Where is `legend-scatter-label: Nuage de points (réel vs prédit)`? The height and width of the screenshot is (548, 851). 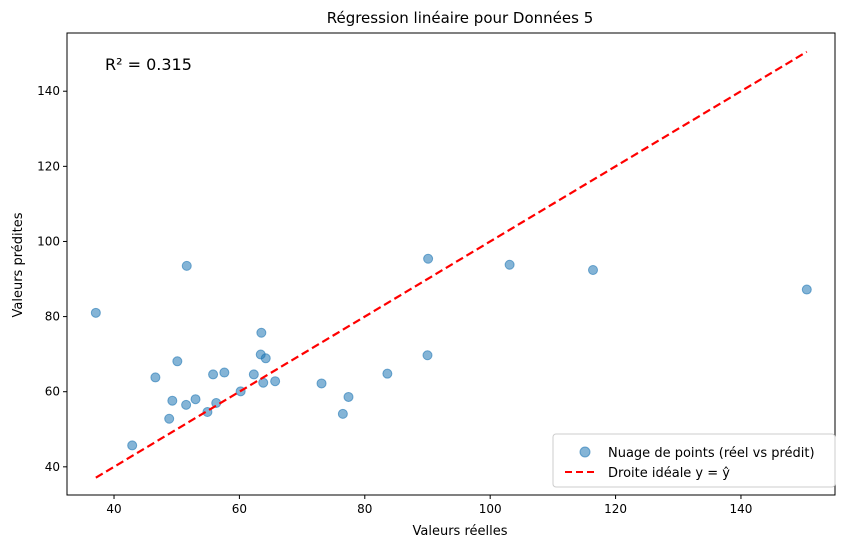 legend-scatter-label: Nuage de points (réel vs prédit) is located at coordinates (711, 453).